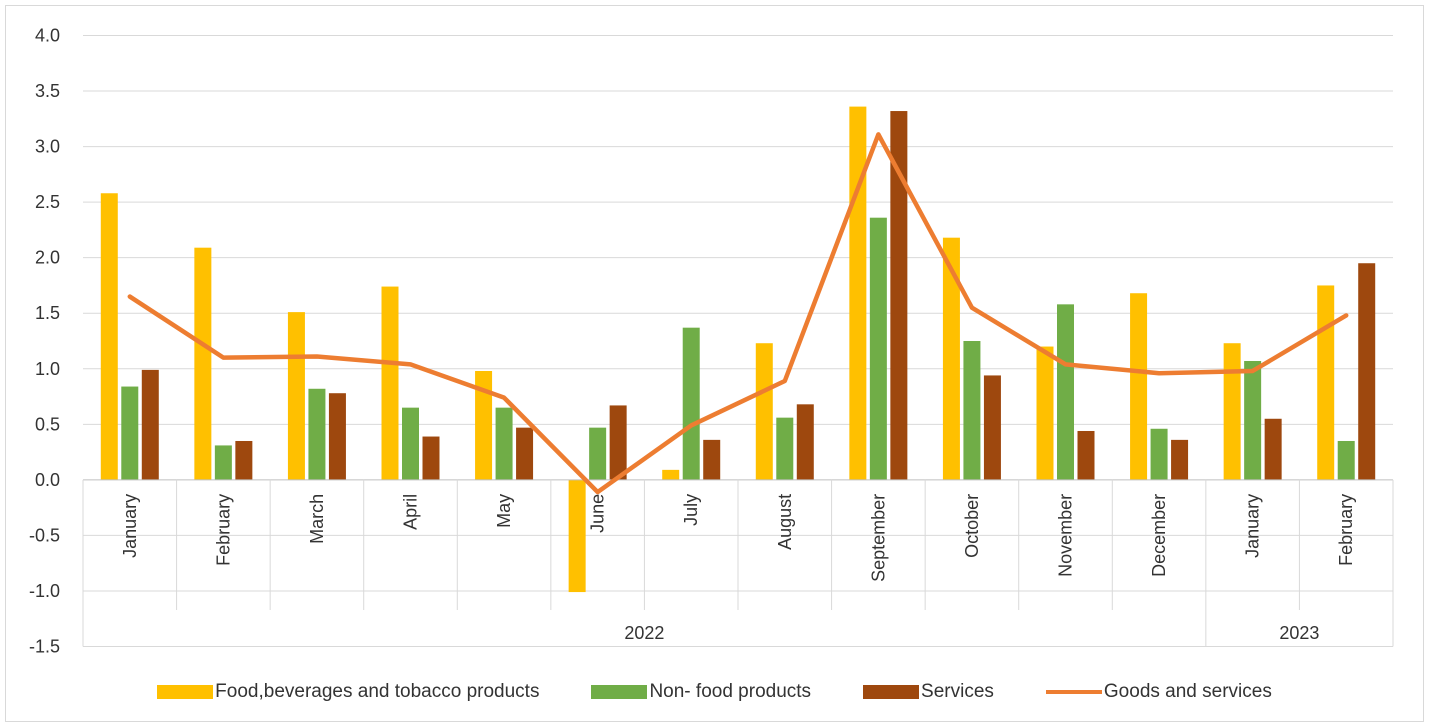 The width and height of the screenshot is (1429, 727). Describe the element at coordinates (47, 147) in the screenshot. I see `y-tick-label: 3.0` at that location.